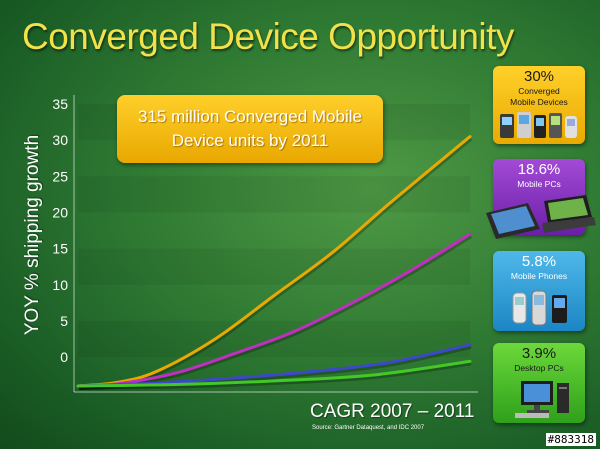  I want to click on laptop-icon, so click(541, 217).